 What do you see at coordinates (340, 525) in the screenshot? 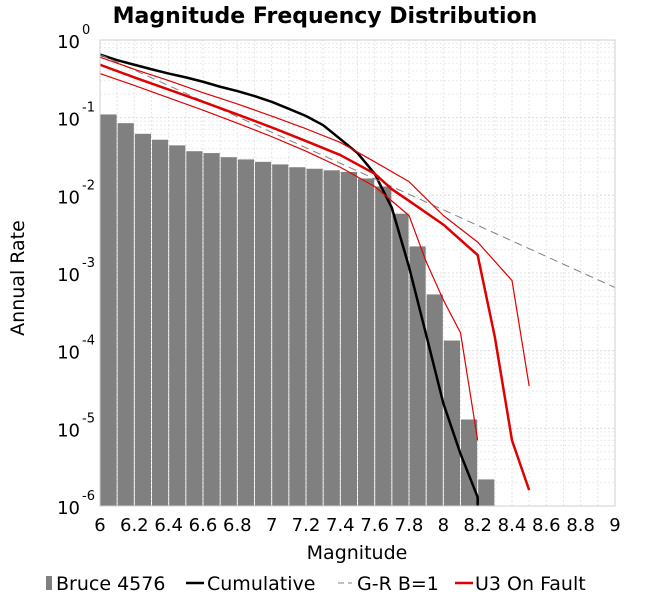
I see `x-tick-label: 7.4` at bounding box center [340, 525].